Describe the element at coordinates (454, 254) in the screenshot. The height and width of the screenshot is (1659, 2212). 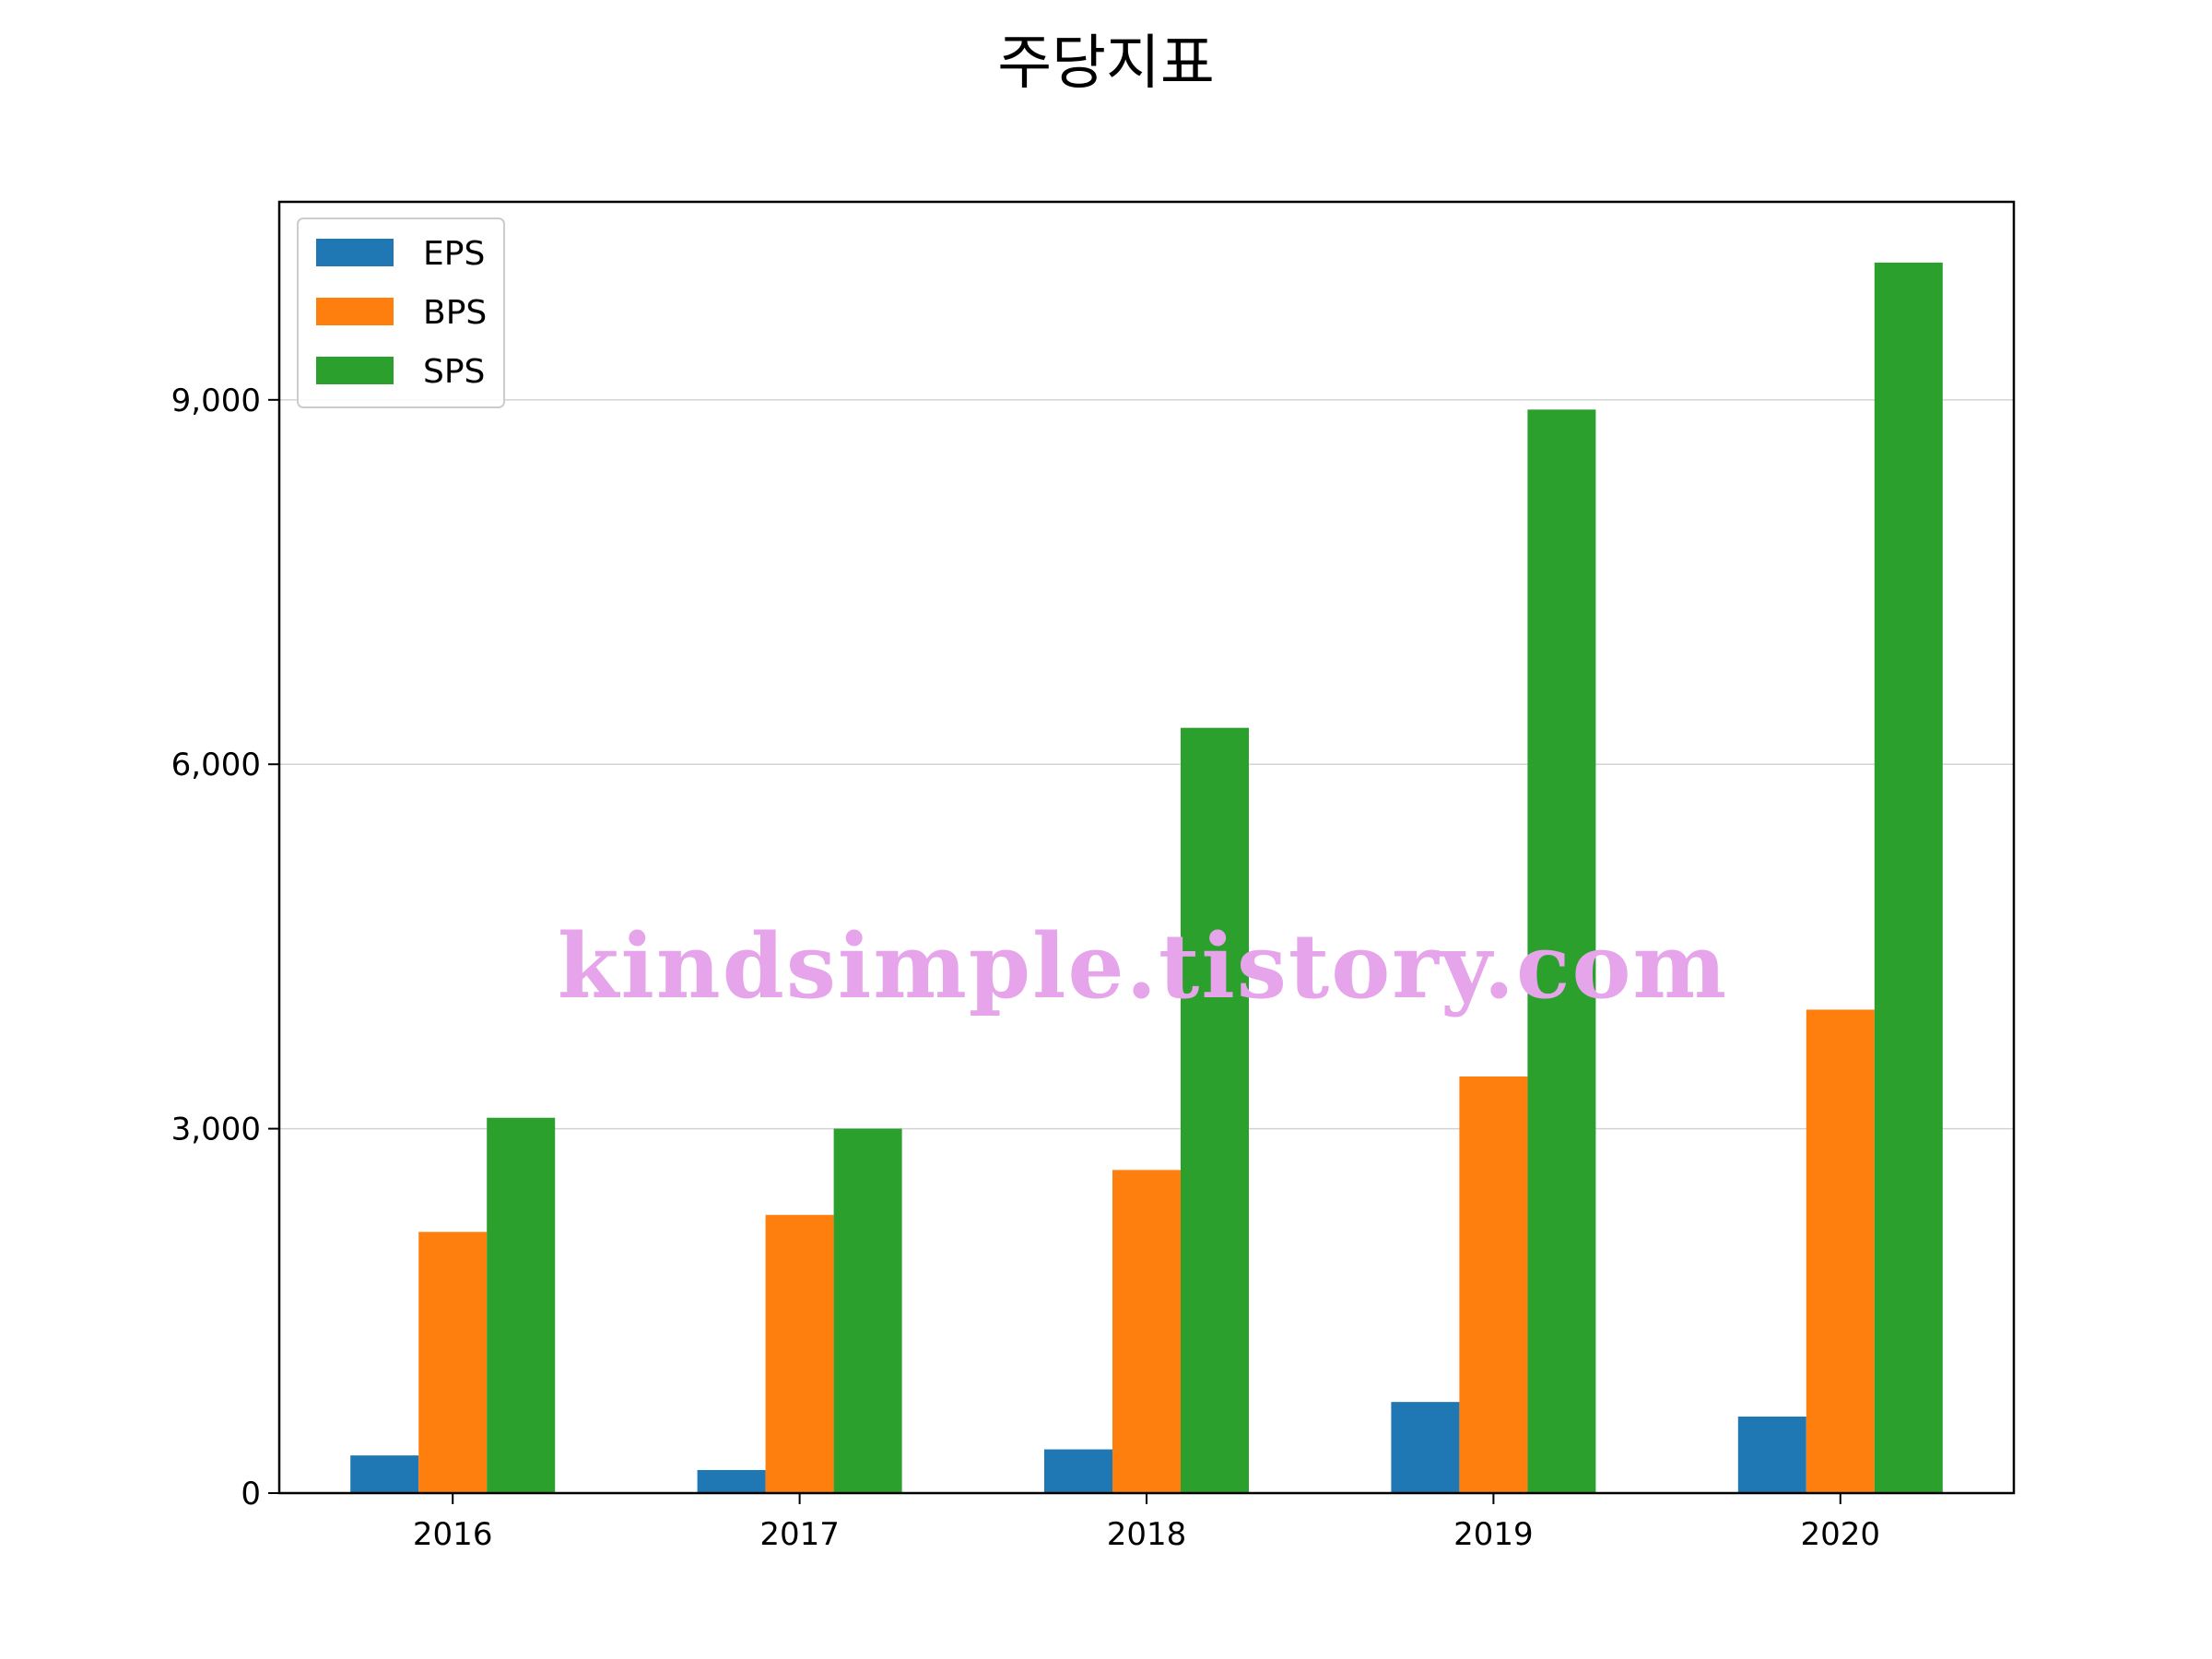
I see `legend-label-eps: EPS` at that location.